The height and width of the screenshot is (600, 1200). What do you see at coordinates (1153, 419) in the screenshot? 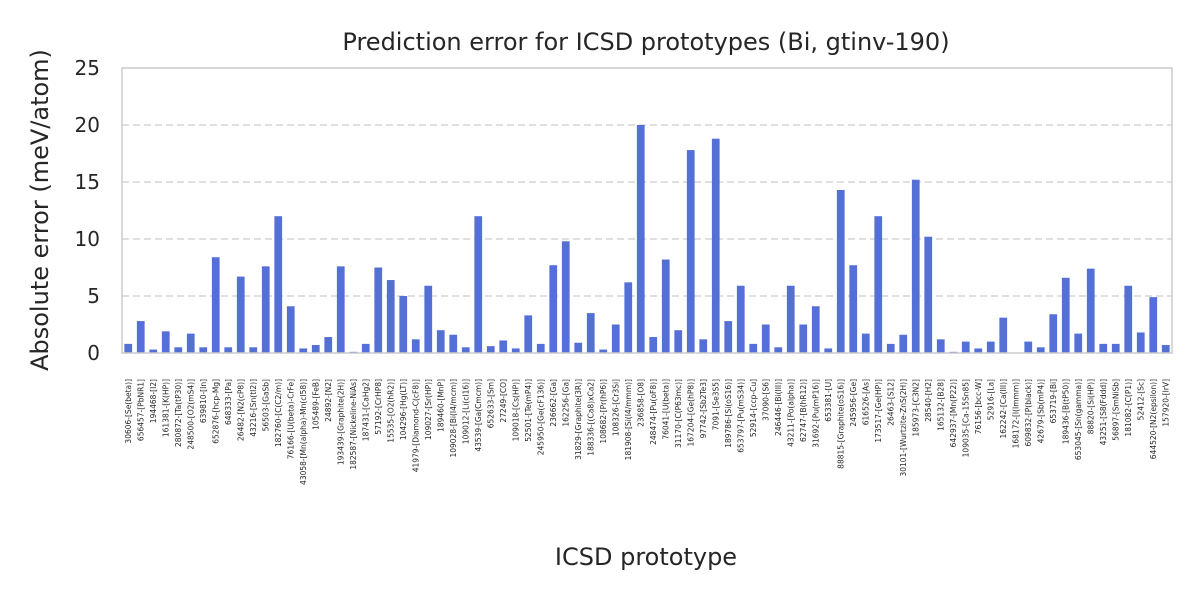
I see `x-tick-label: 644520-[N2(epsilon)]` at bounding box center [1153, 419].